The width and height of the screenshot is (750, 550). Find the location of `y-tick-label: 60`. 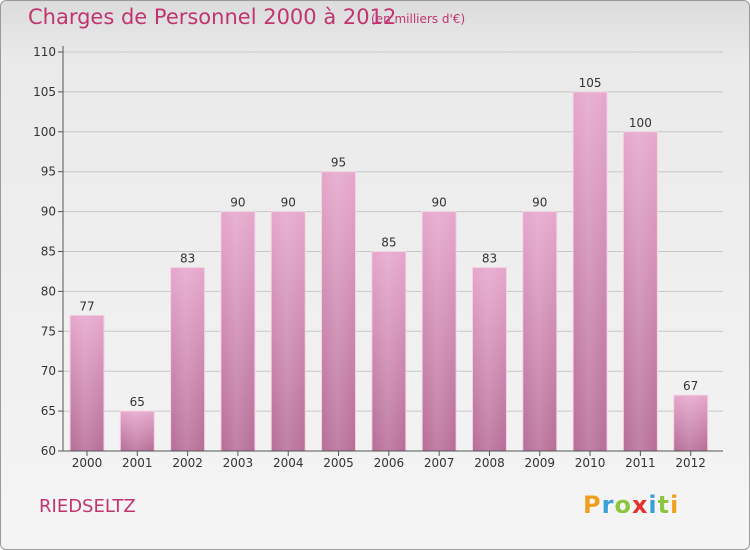

y-tick-label: 60 is located at coordinates (48, 451).